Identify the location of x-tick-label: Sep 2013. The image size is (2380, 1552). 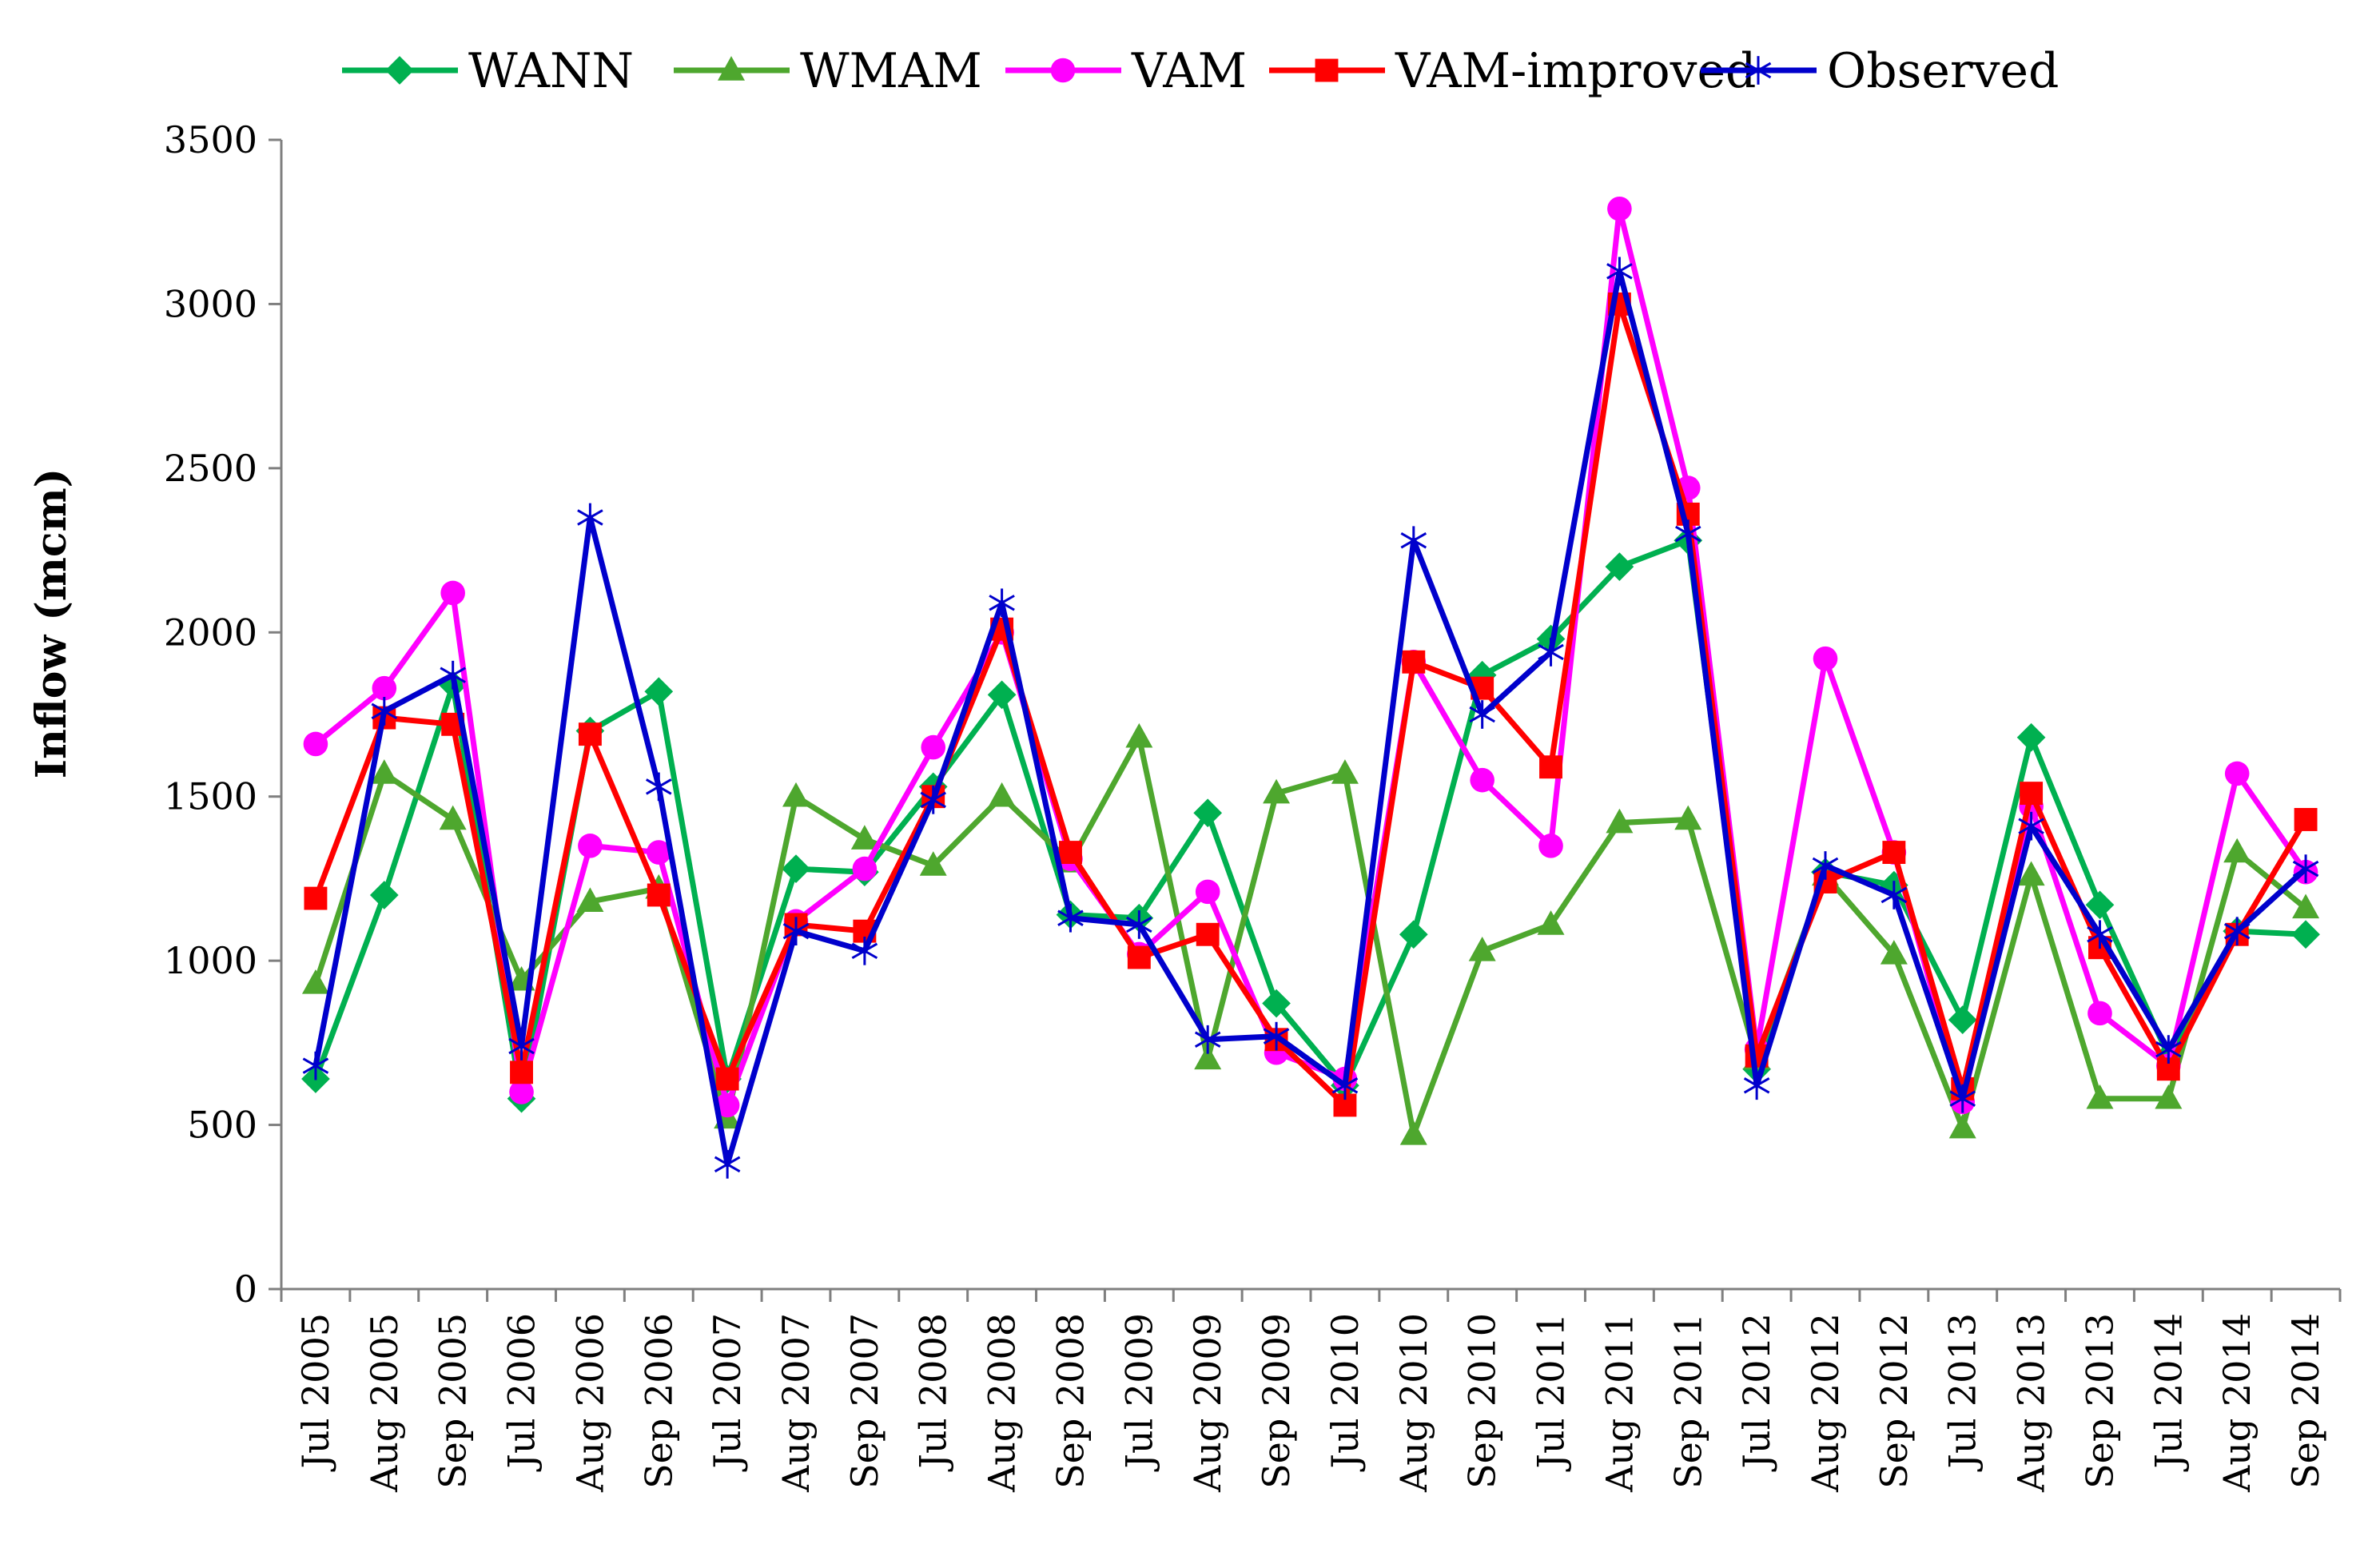
(2099, 1401).